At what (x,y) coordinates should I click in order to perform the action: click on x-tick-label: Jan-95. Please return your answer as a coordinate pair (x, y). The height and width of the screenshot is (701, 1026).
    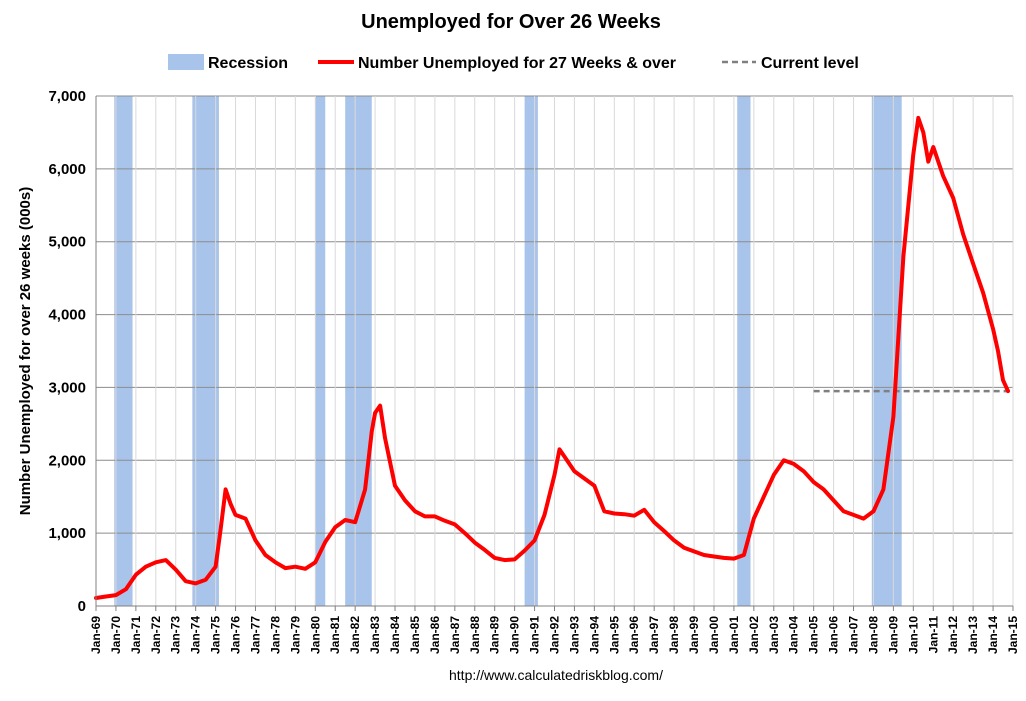
    Looking at the image, I should click on (614, 635).